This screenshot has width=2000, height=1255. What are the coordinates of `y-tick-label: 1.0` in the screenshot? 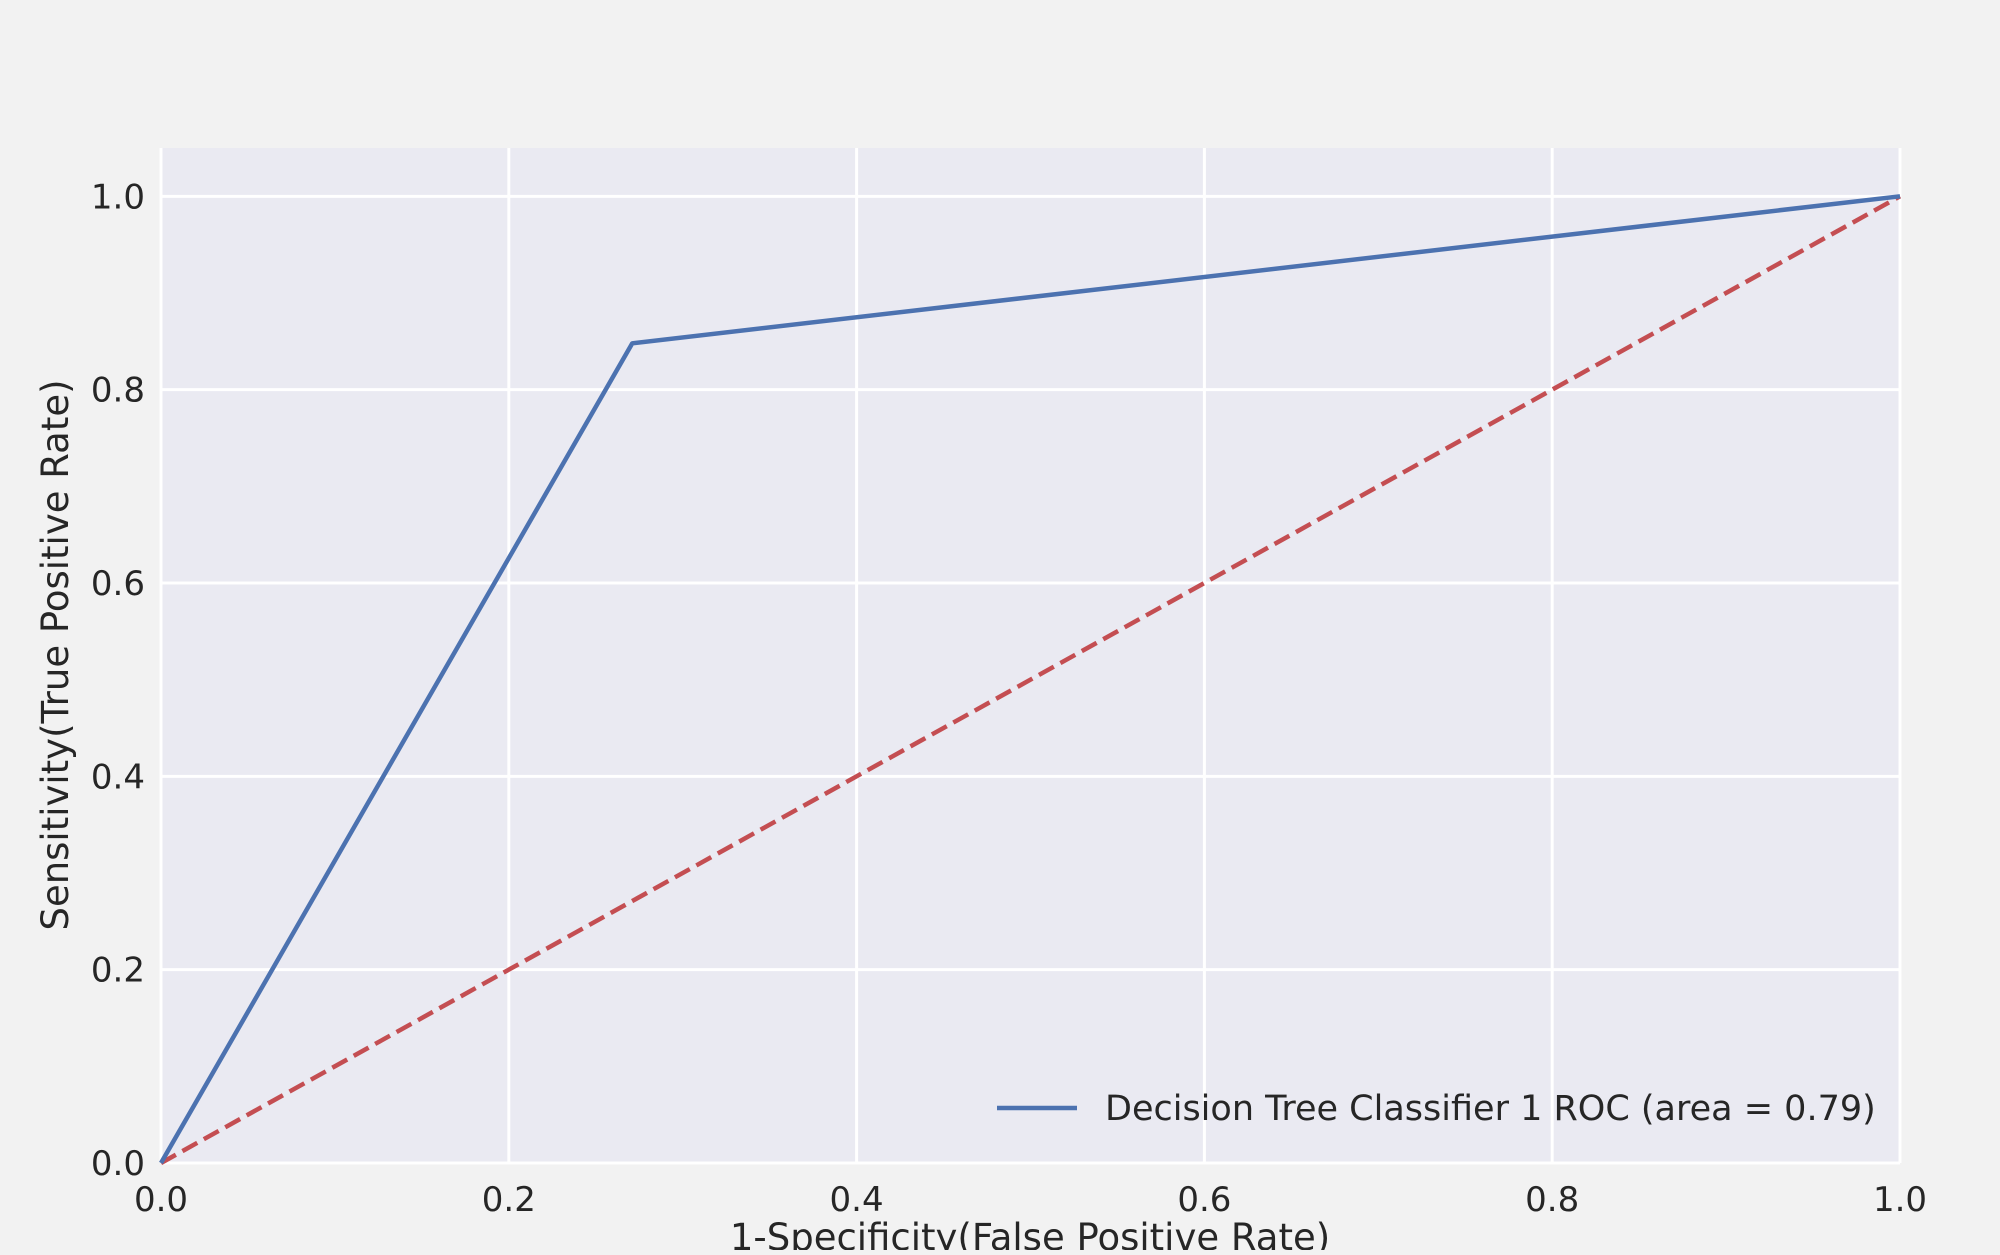 It's located at (118, 197).